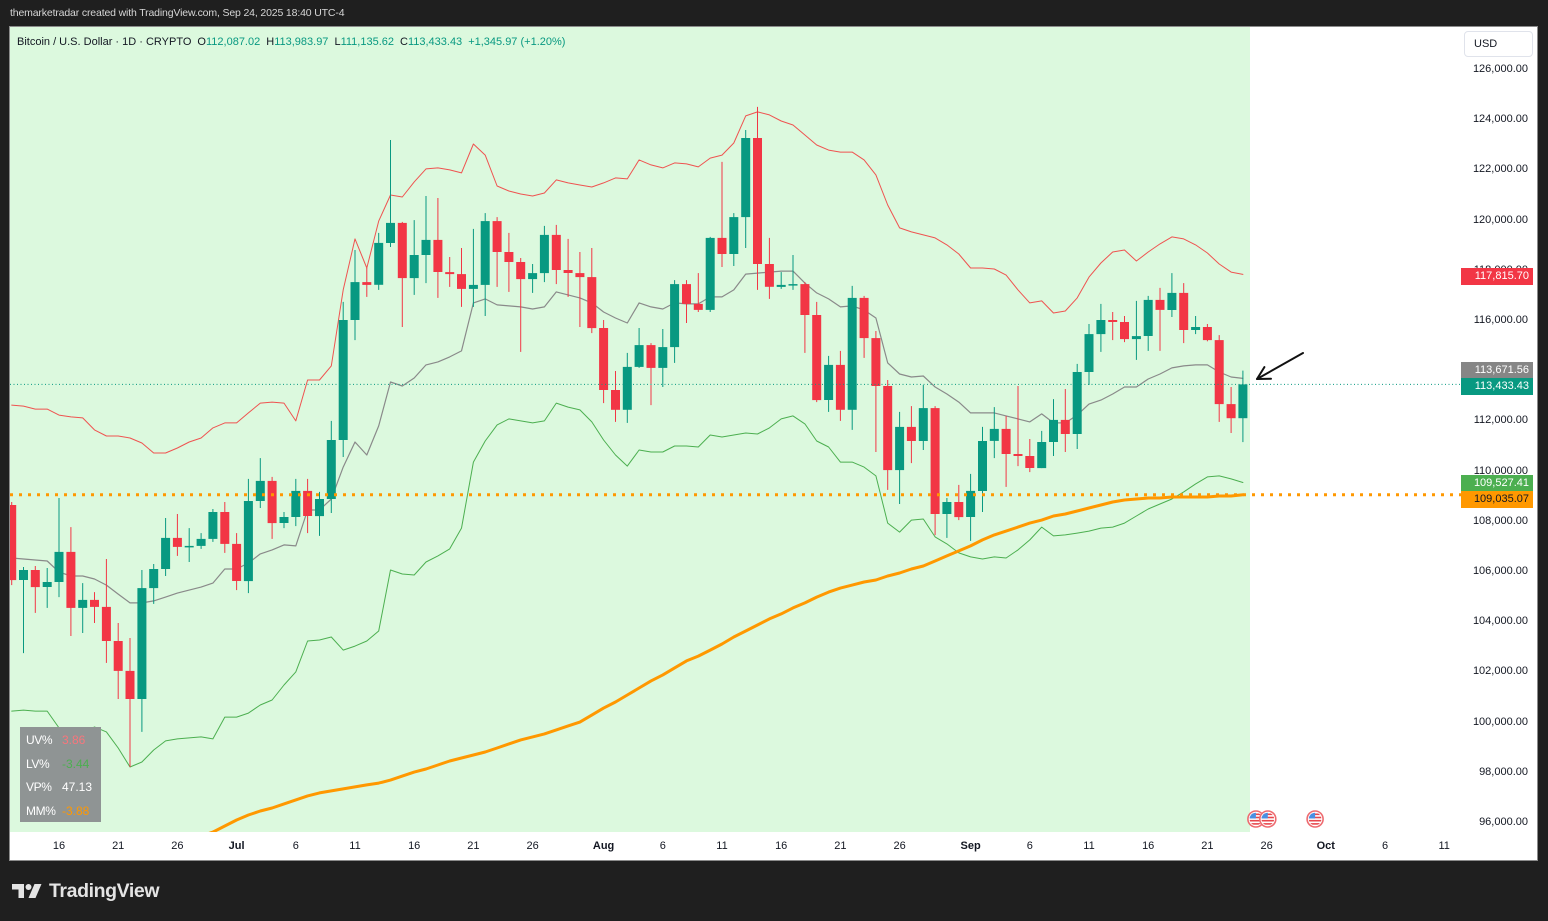  Describe the element at coordinates (60, 740) in the screenshot. I see `stats-row-uv: UV% 3.86` at that location.